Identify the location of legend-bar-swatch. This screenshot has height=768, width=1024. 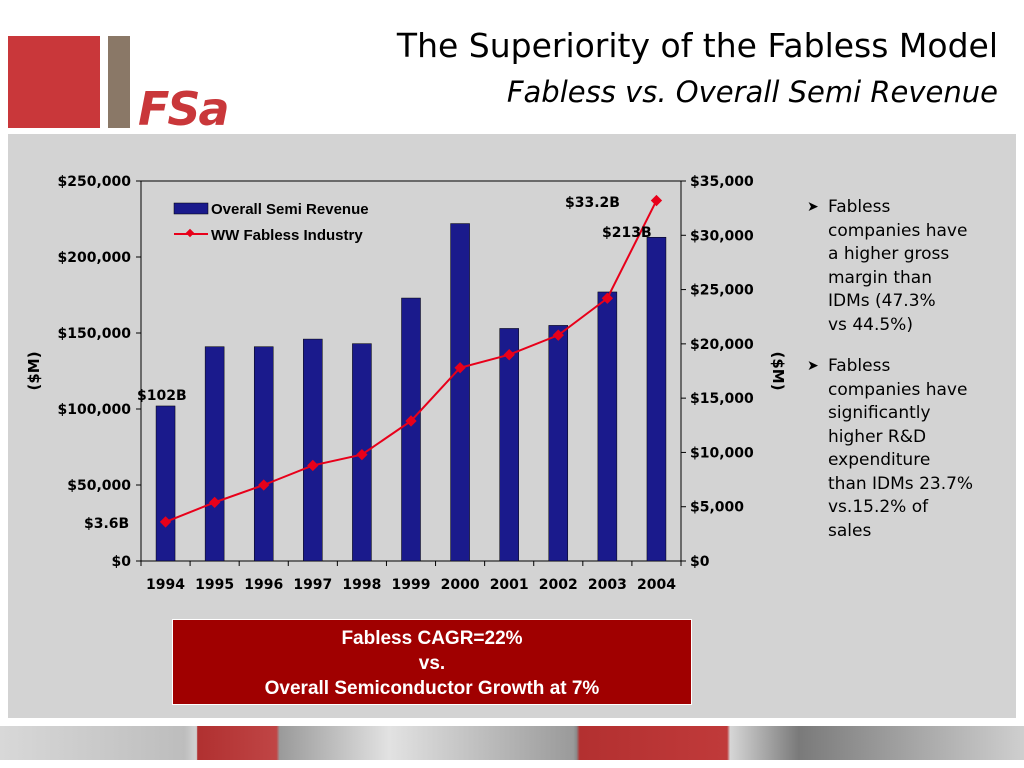
(191, 208).